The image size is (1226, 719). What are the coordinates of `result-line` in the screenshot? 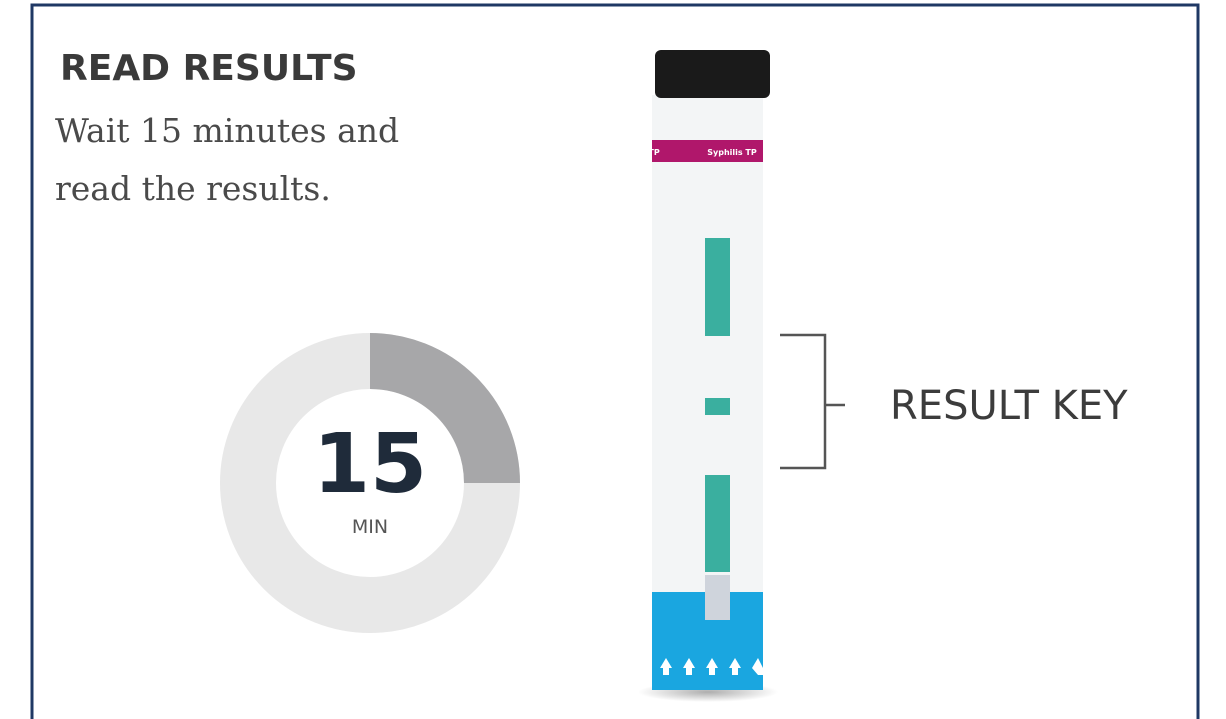 It's located at (717, 406).